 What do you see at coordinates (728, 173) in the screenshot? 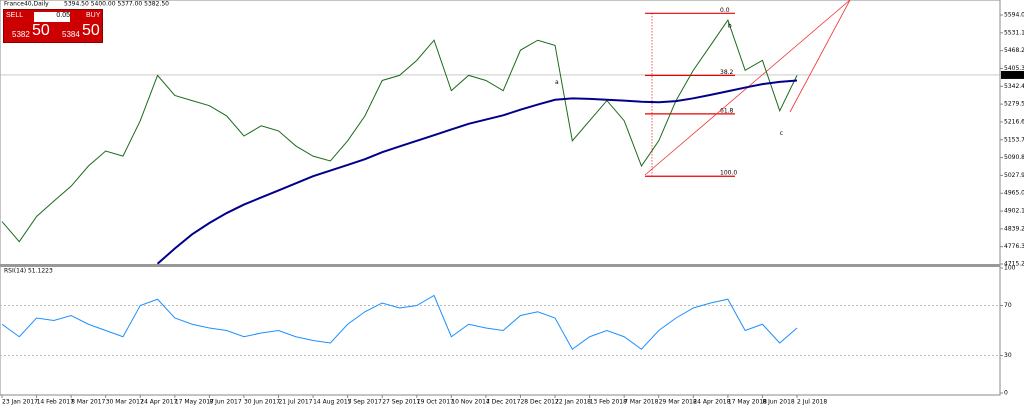
I see `fib-label: 100.0` at bounding box center [728, 173].